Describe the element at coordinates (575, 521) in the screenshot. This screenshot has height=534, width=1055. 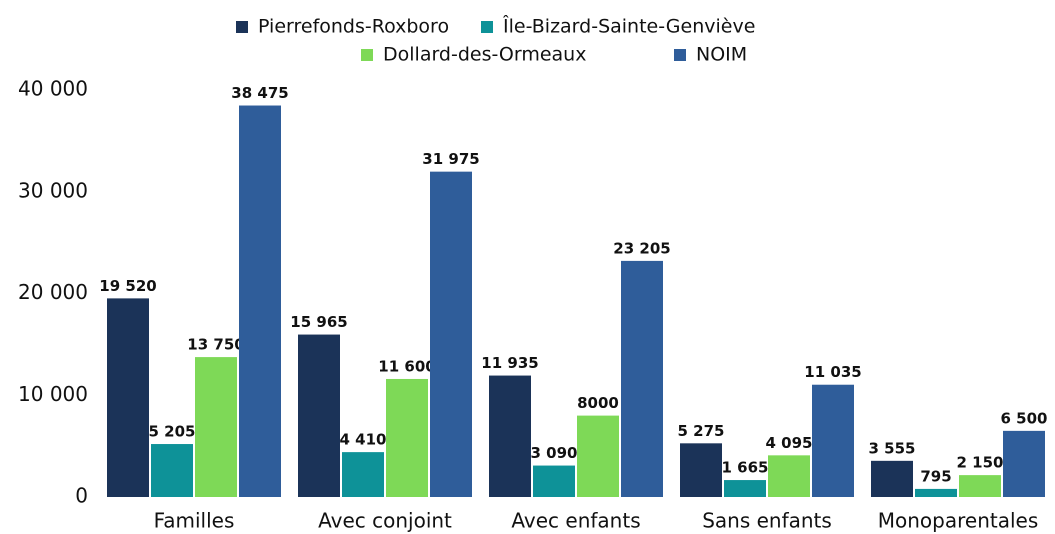
I see `x-tick-label: Avec enfants` at that location.